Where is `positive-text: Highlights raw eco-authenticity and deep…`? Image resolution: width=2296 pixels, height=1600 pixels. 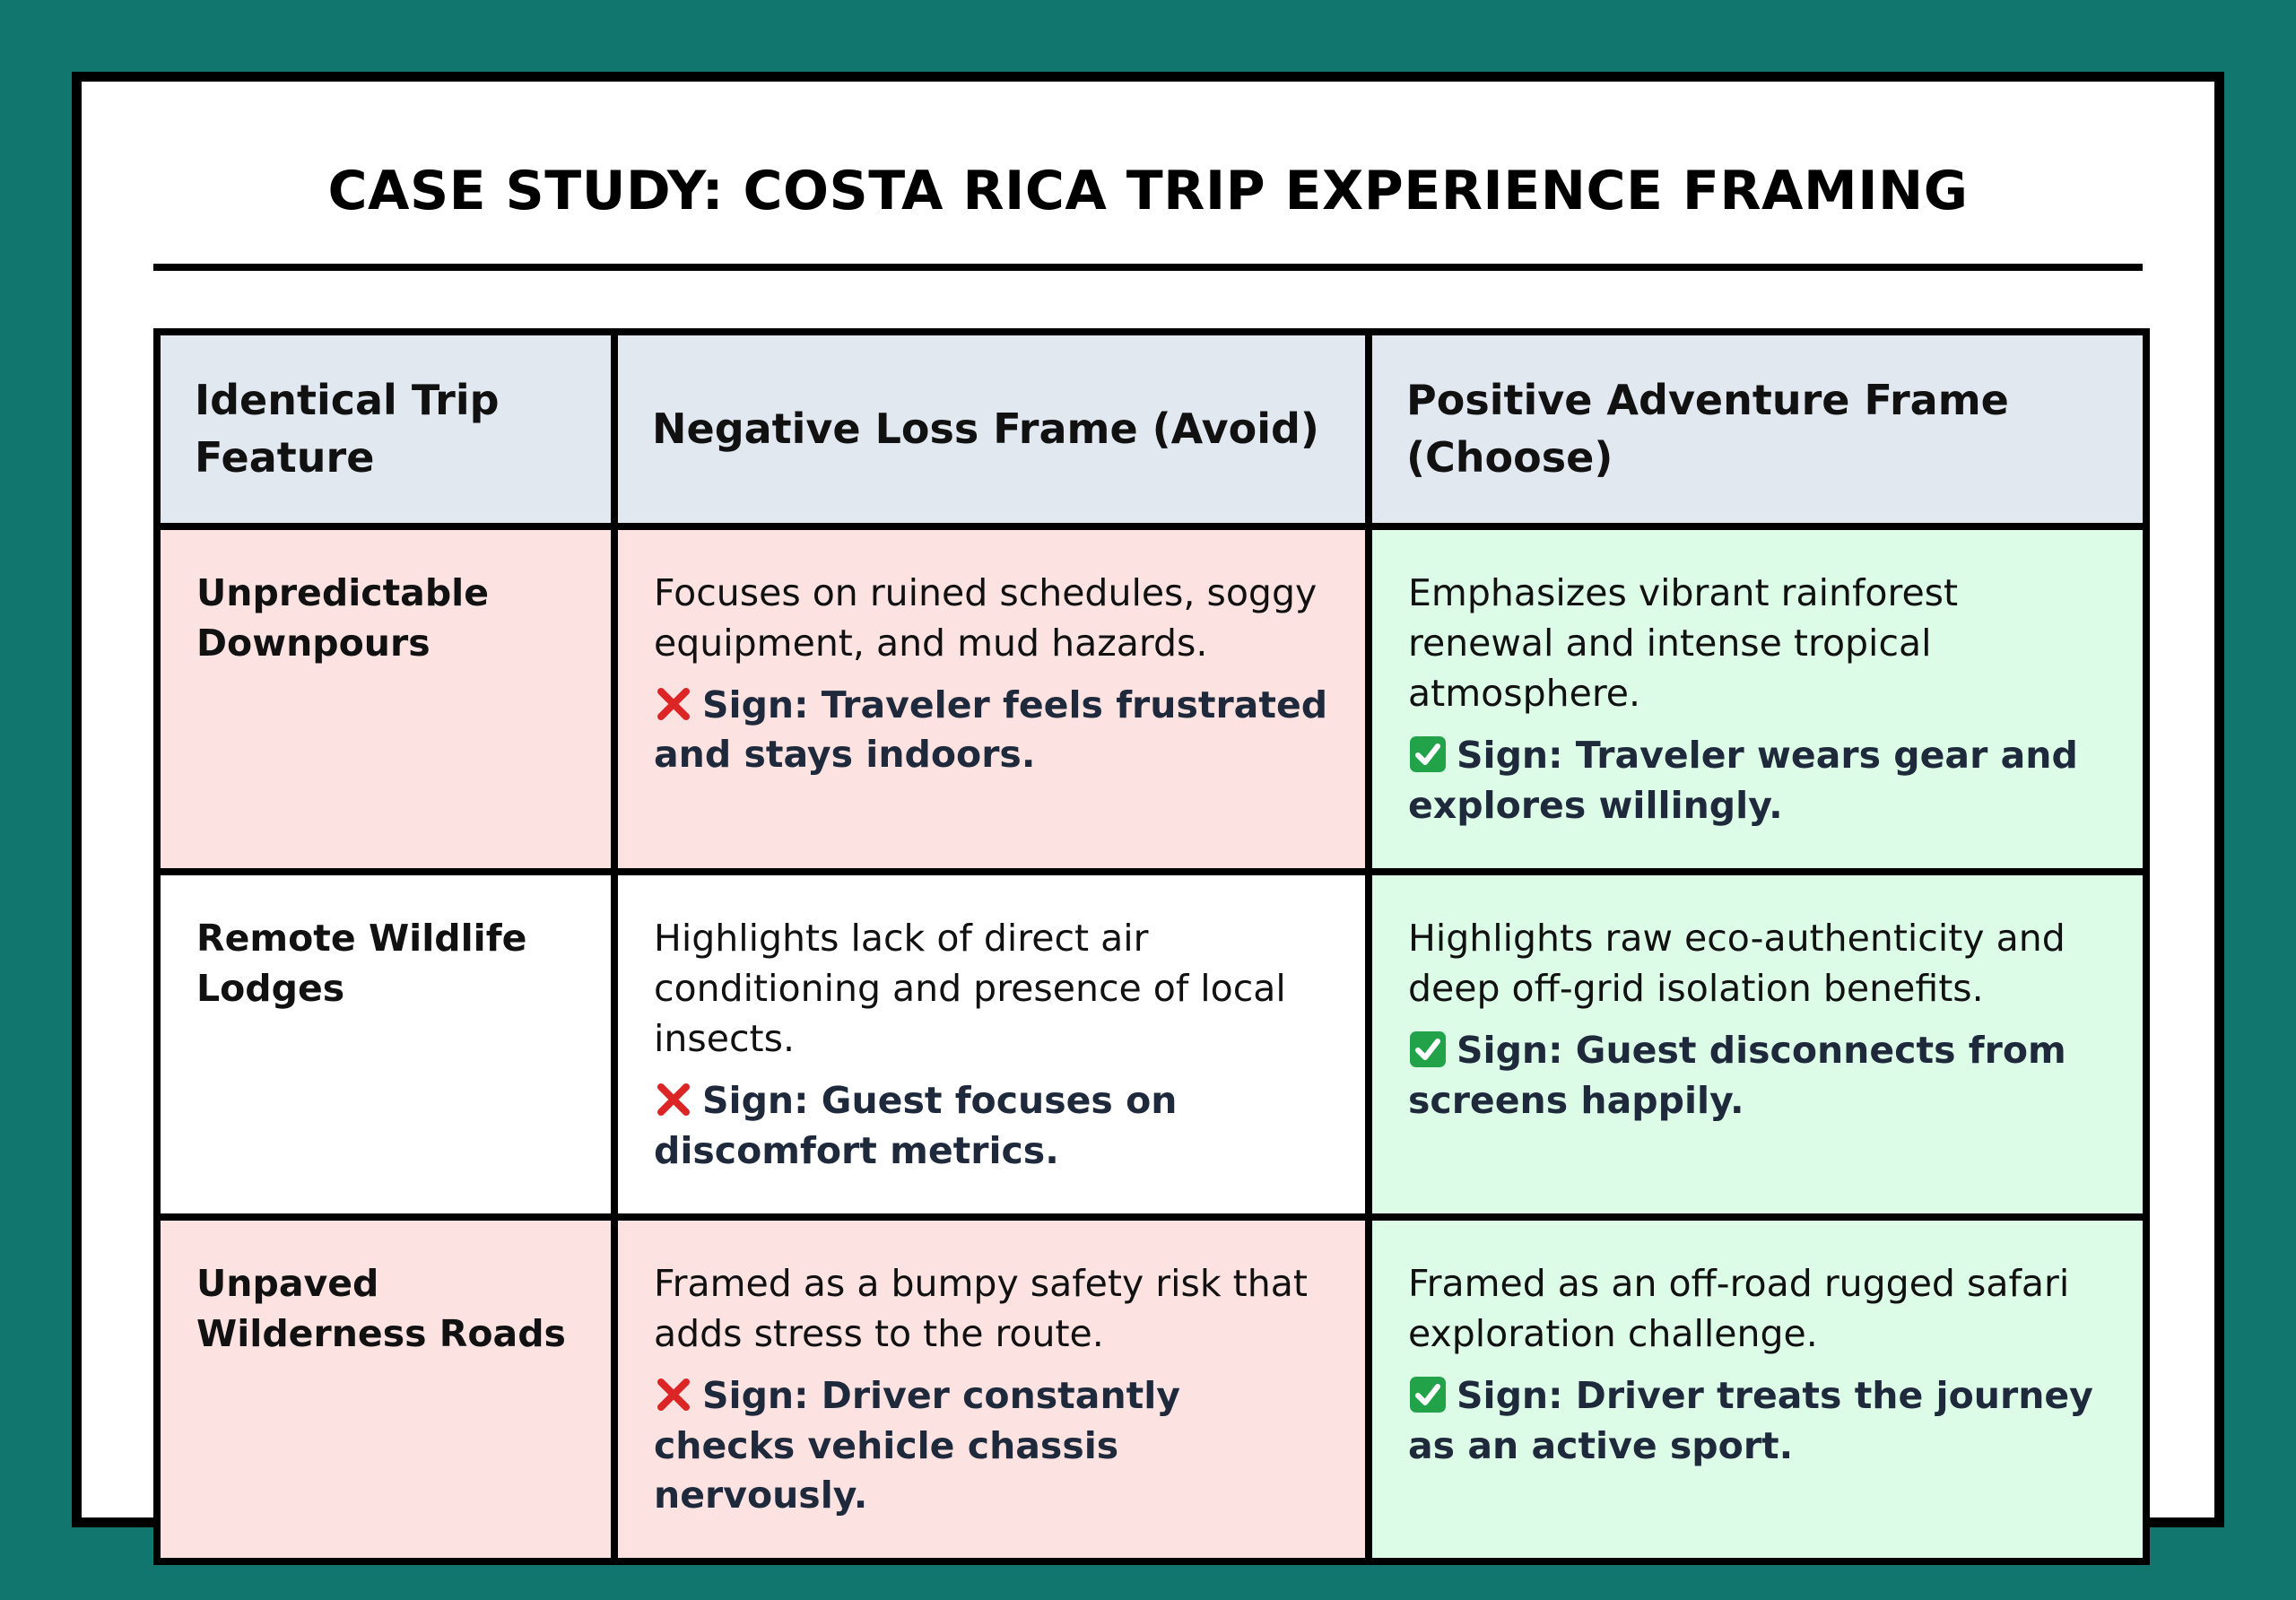 positive-text: Highlights raw eco-authenticity and deep… is located at coordinates (1737, 963).